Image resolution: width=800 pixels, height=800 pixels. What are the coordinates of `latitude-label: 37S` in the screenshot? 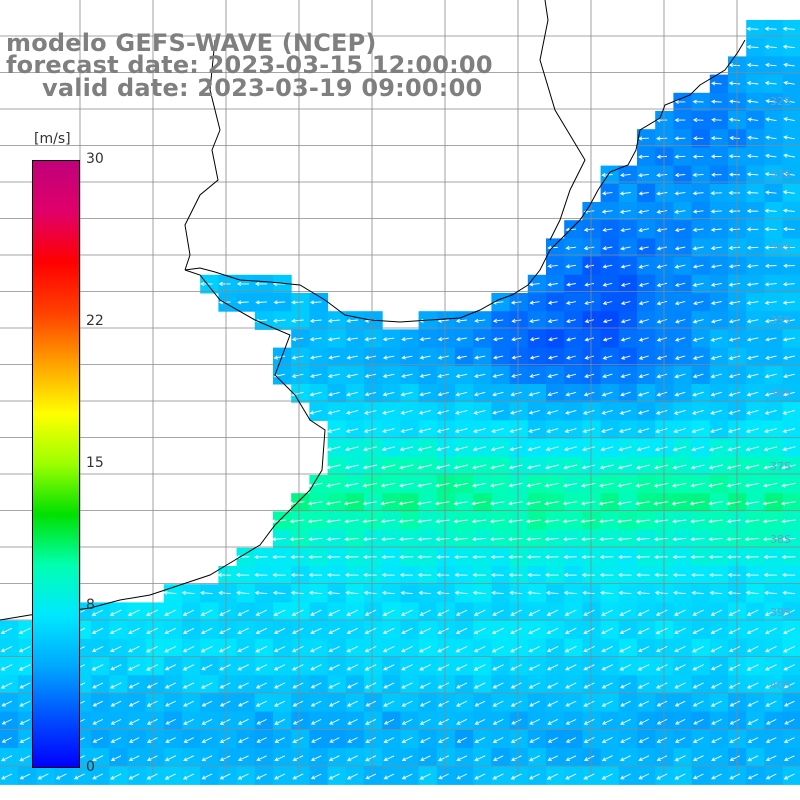 It's located at (780, 466).